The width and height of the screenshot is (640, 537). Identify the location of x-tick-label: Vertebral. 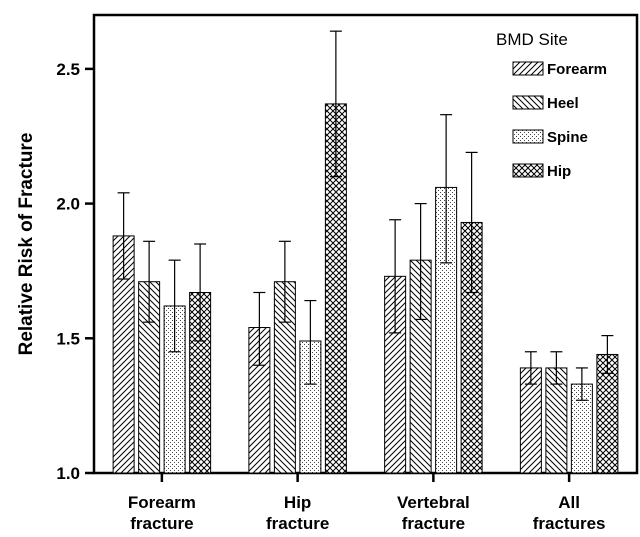
(433, 502).